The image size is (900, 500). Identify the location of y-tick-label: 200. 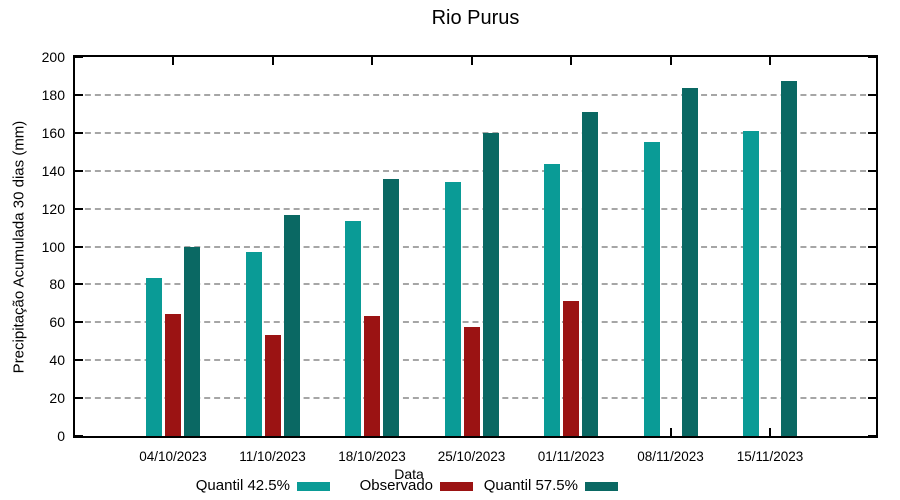
(53, 57).